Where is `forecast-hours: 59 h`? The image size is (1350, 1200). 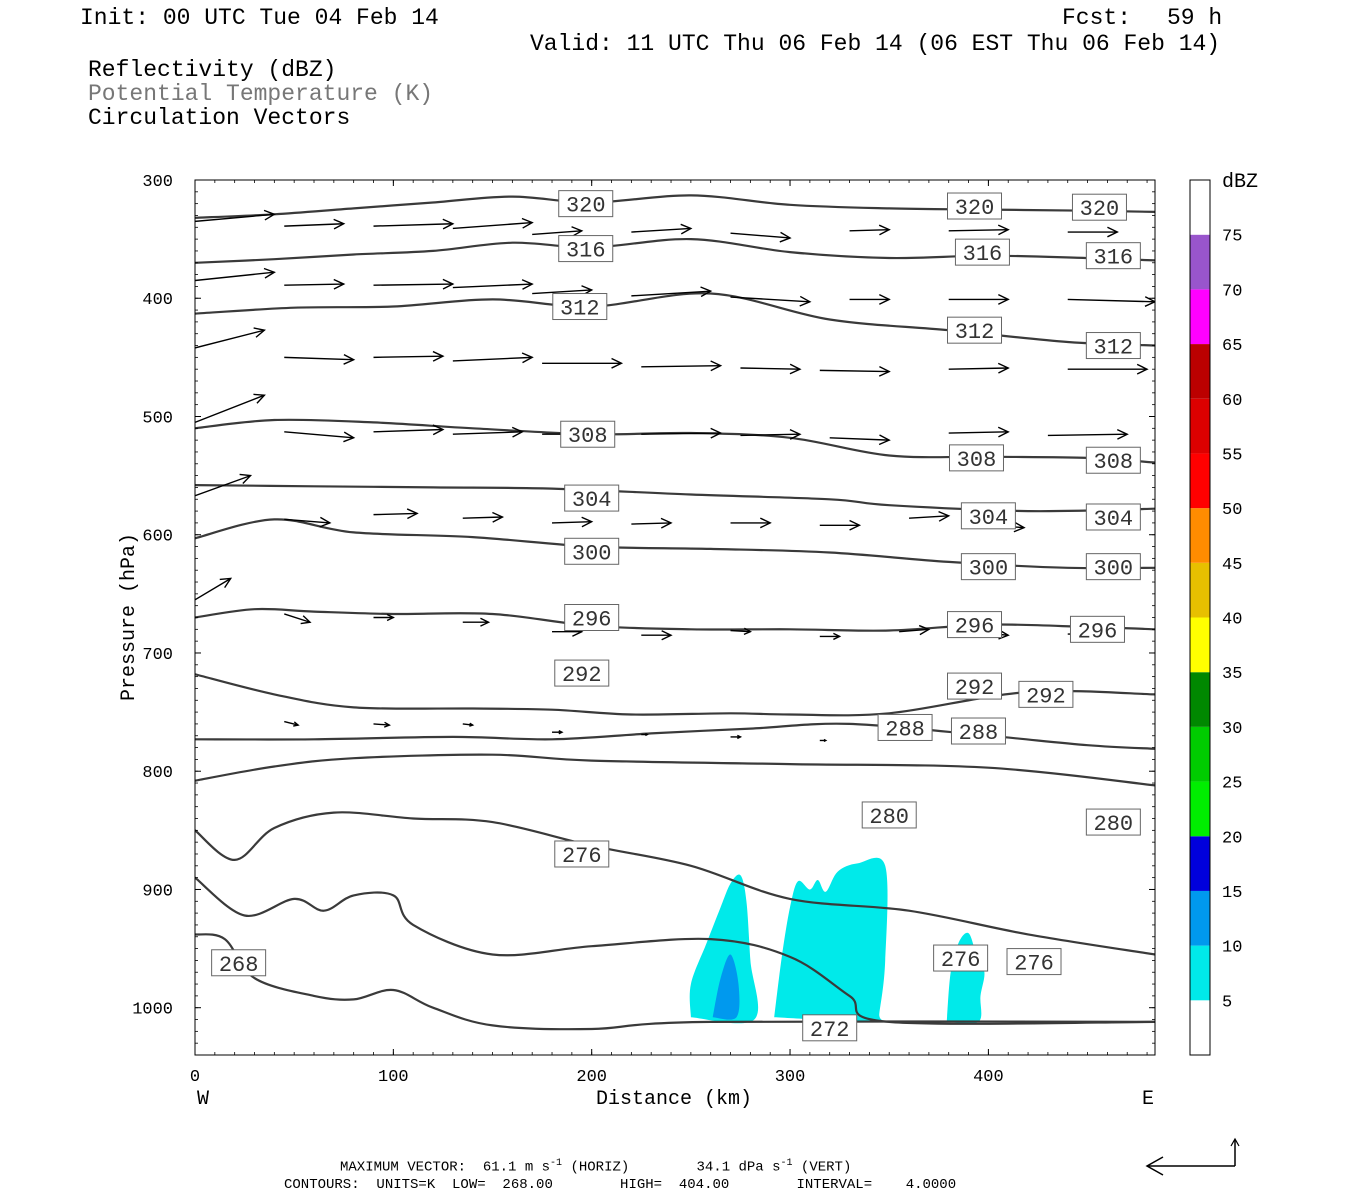
forecast-hours: 59 h is located at coordinates (1195, 18).